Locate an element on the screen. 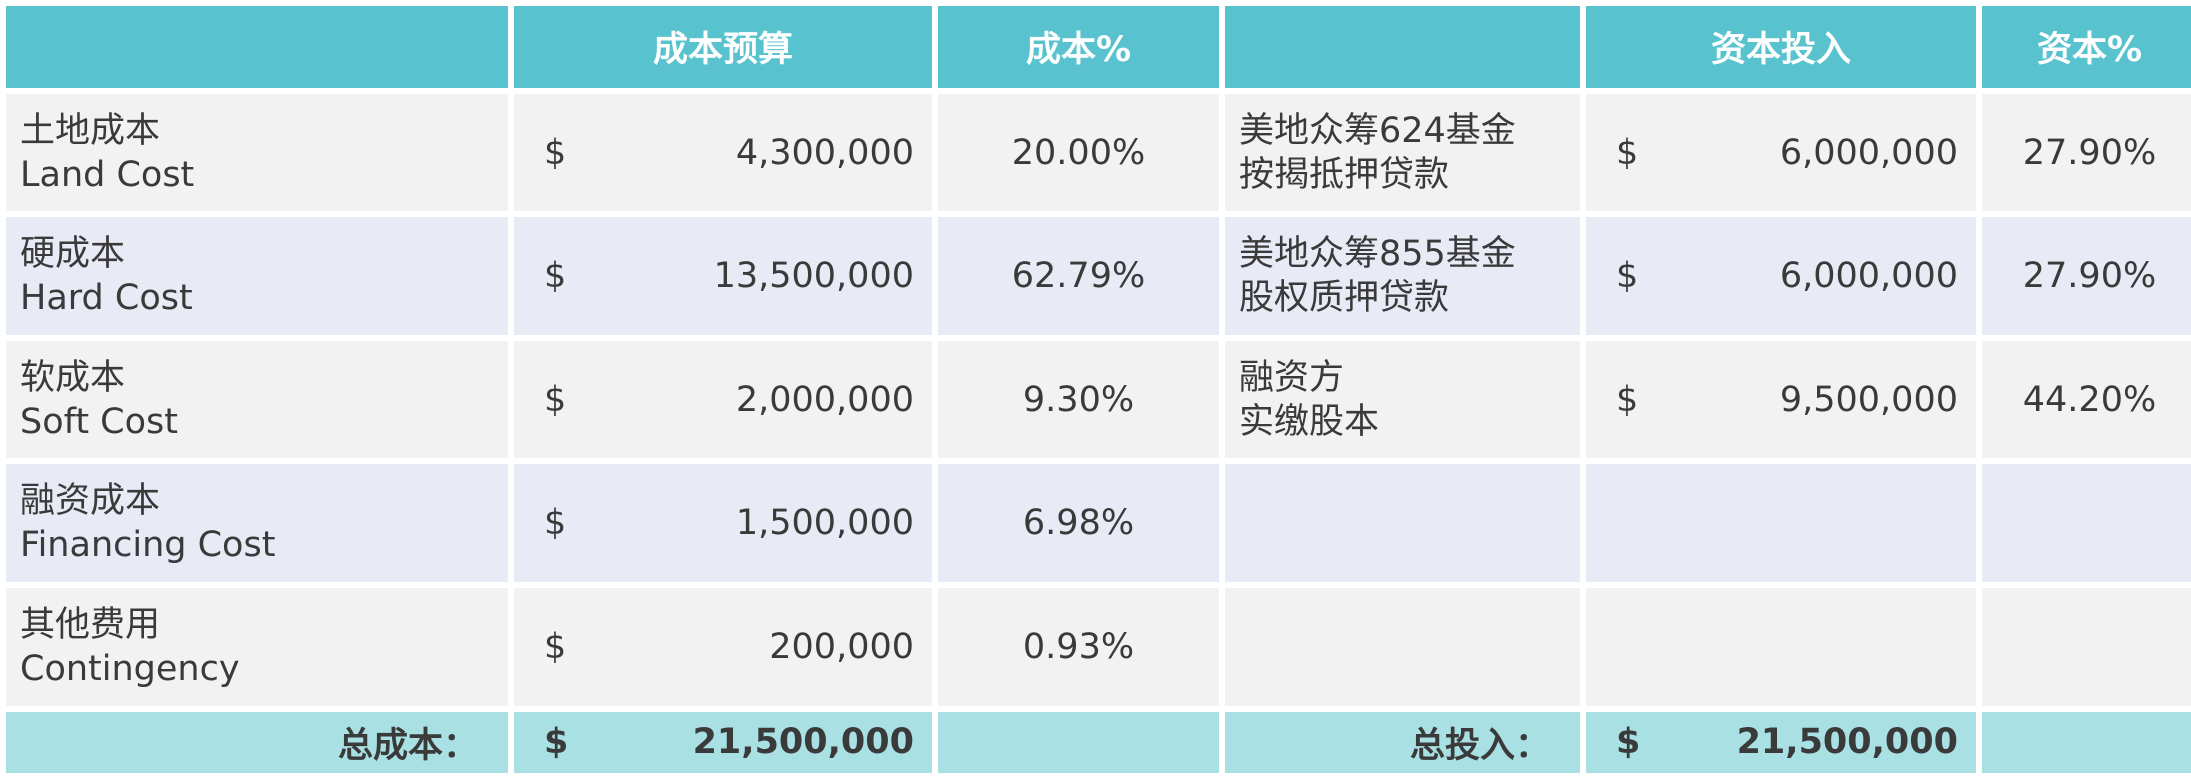 Image resolution: width=2191 pixels, height=779 pixels. header-capital-pct: 资本% is located at coordinates (2086, 47).